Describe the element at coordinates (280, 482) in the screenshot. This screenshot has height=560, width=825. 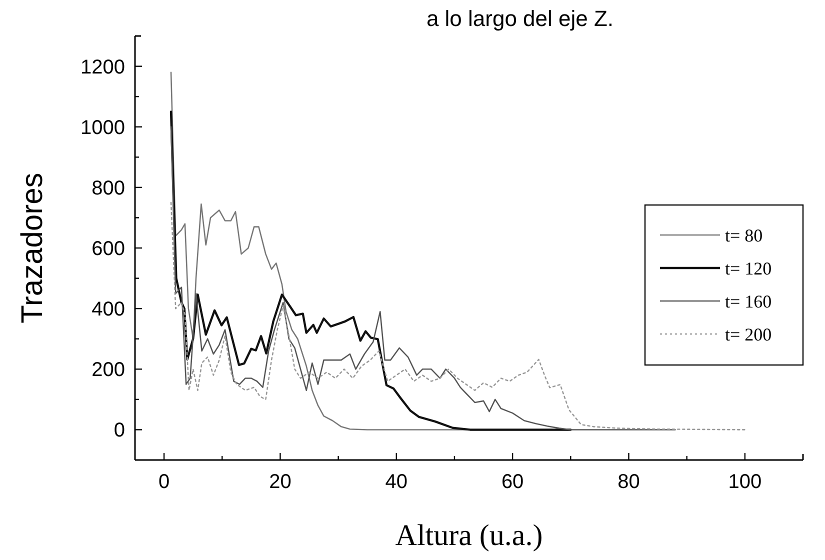
I see `x-tick-label: 20` at that location.